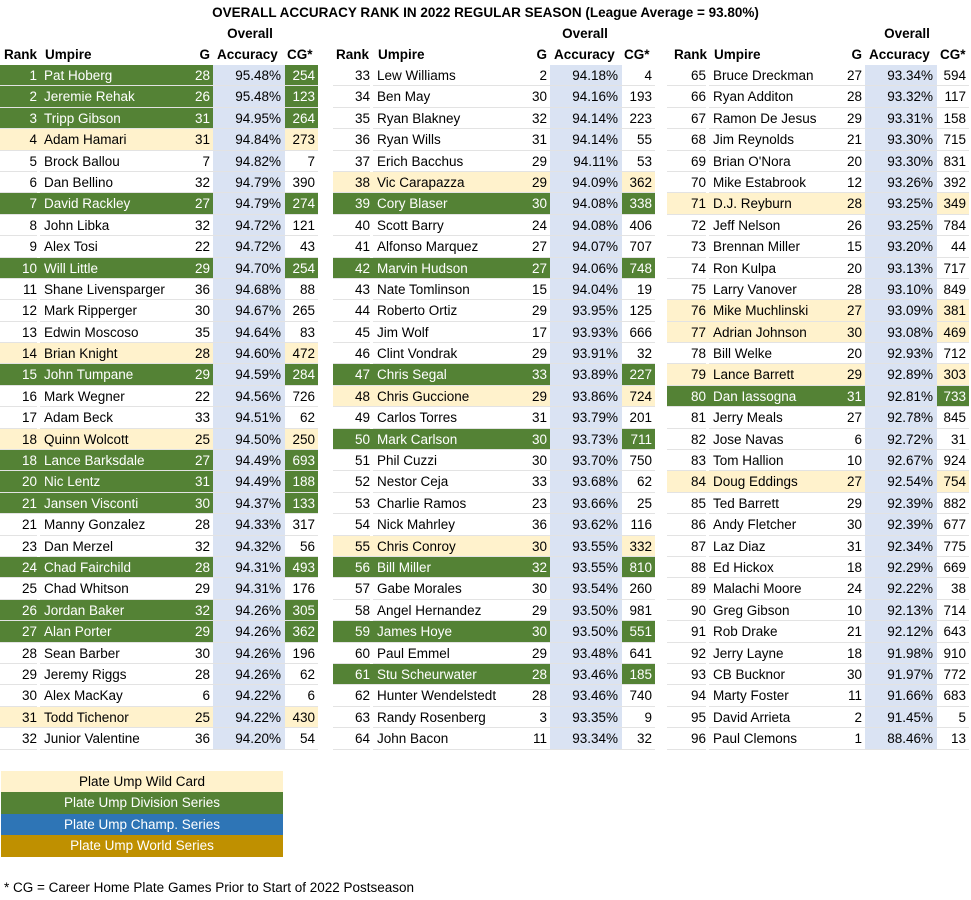 This screenshot has height=900, width=971. I want to click on rank-cell: 8, so click(18, 226).